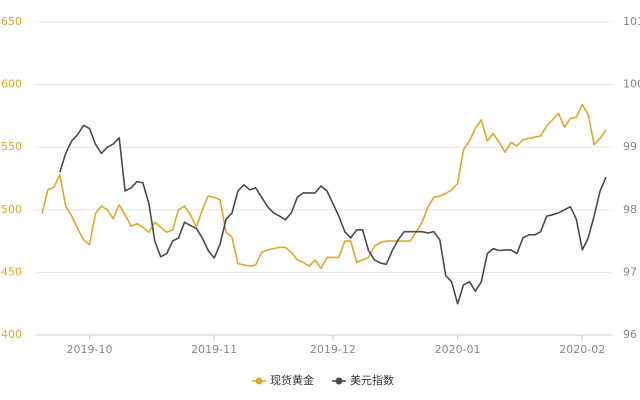 This screenshot has height=400, width=640. Describe the element at coordinates (11, 209) in the screenshot. I see `y-tick-label: 1500` at that location.